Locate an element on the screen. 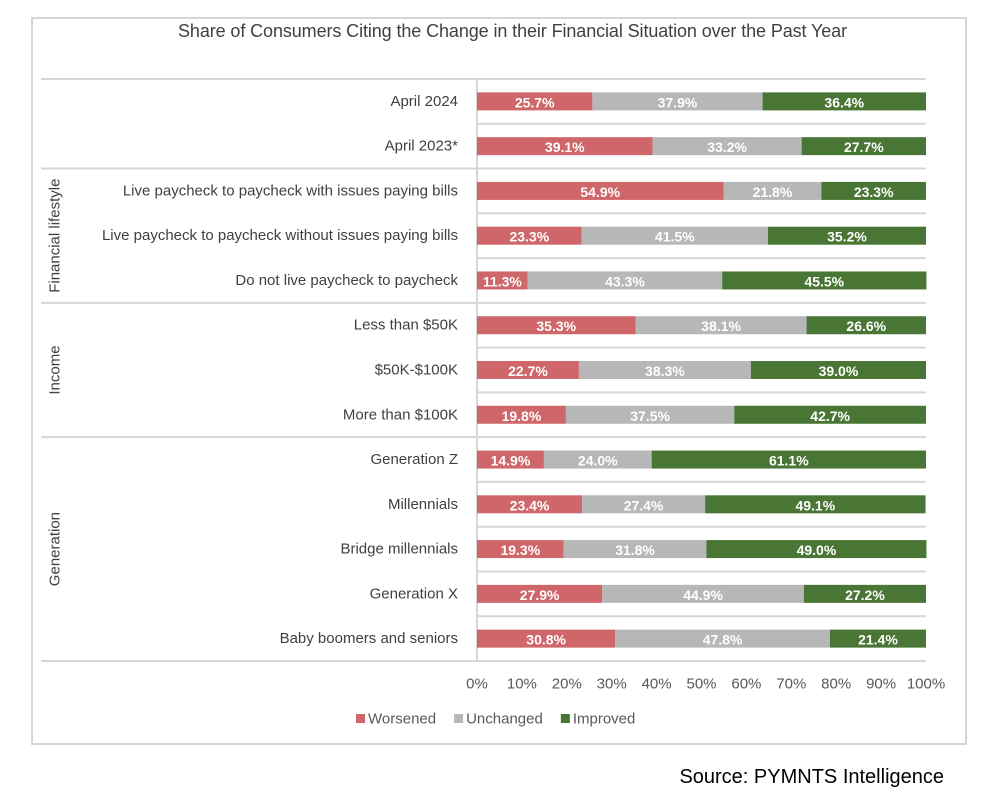  data-label: 30.8% is located at coordinates (546, 640).